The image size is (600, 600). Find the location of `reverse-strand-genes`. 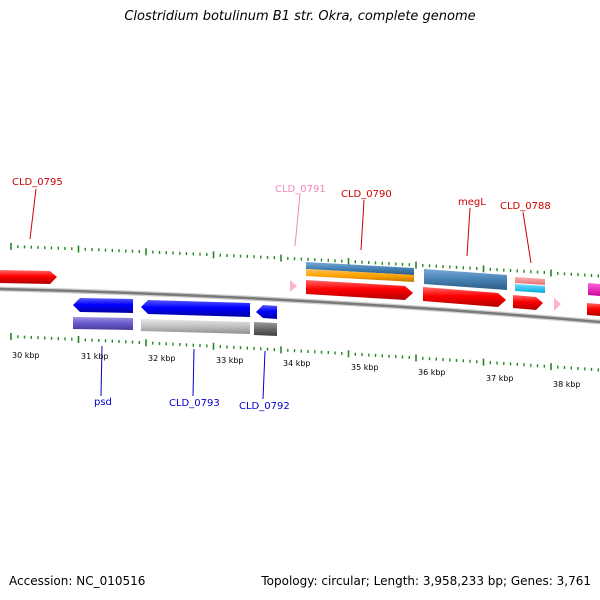

reverse-strand-genes is located at coordinates (175, 317).